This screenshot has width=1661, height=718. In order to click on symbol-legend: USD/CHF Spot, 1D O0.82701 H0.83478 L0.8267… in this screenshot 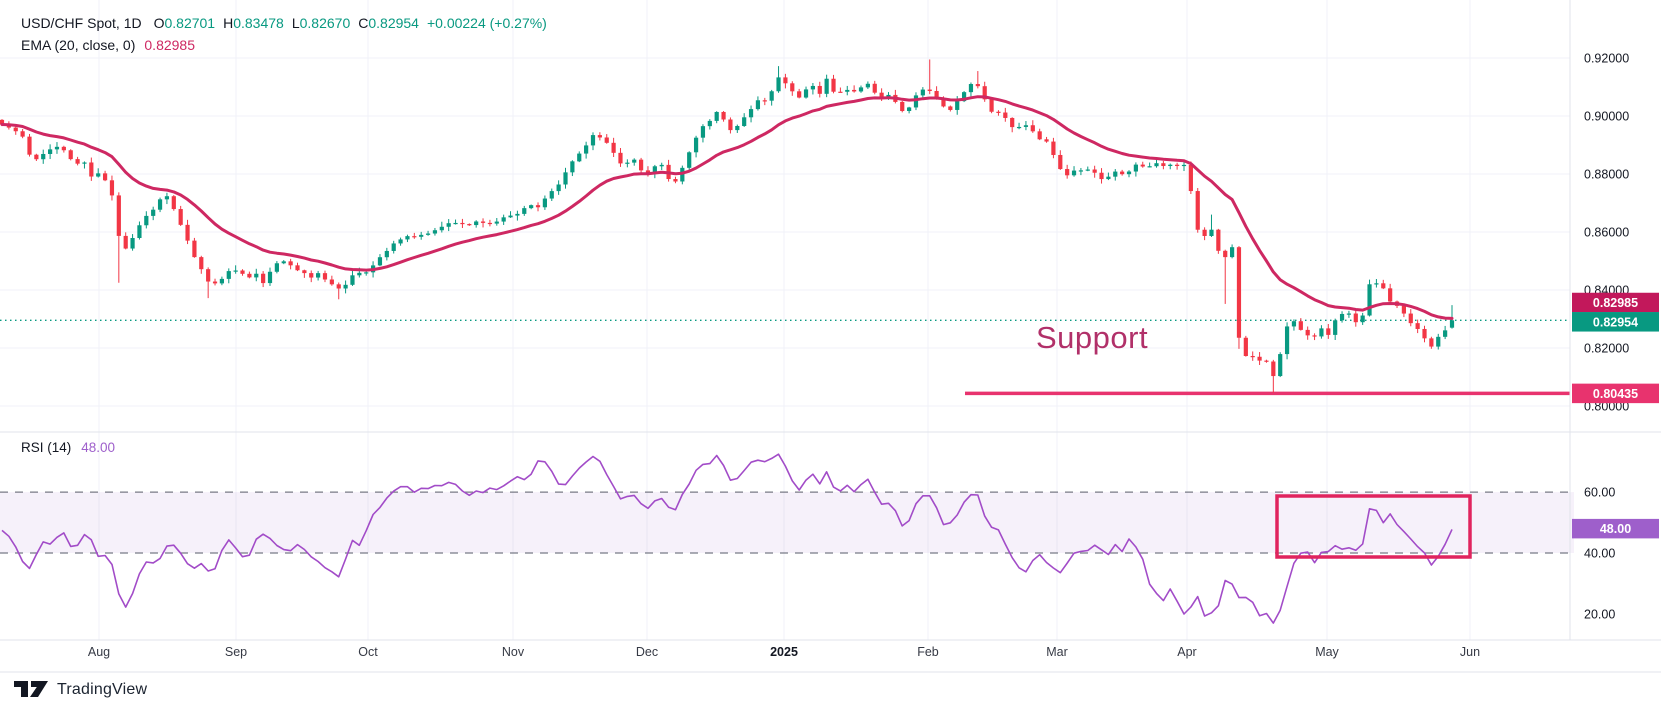, I will do `click(284, 34)`.